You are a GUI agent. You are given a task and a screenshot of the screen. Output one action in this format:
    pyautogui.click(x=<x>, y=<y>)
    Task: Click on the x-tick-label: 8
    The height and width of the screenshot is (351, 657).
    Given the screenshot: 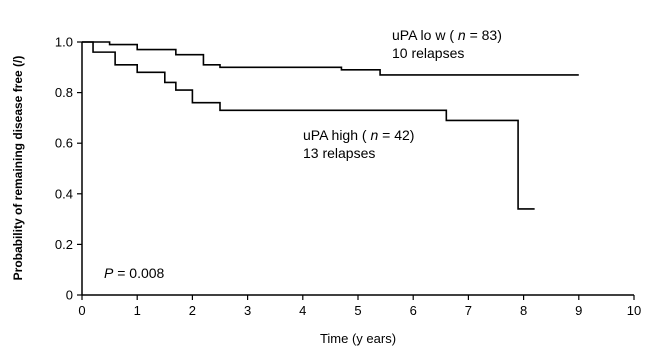 What is the action you would take?
    pyautogui.click(x=523, y=310)
    